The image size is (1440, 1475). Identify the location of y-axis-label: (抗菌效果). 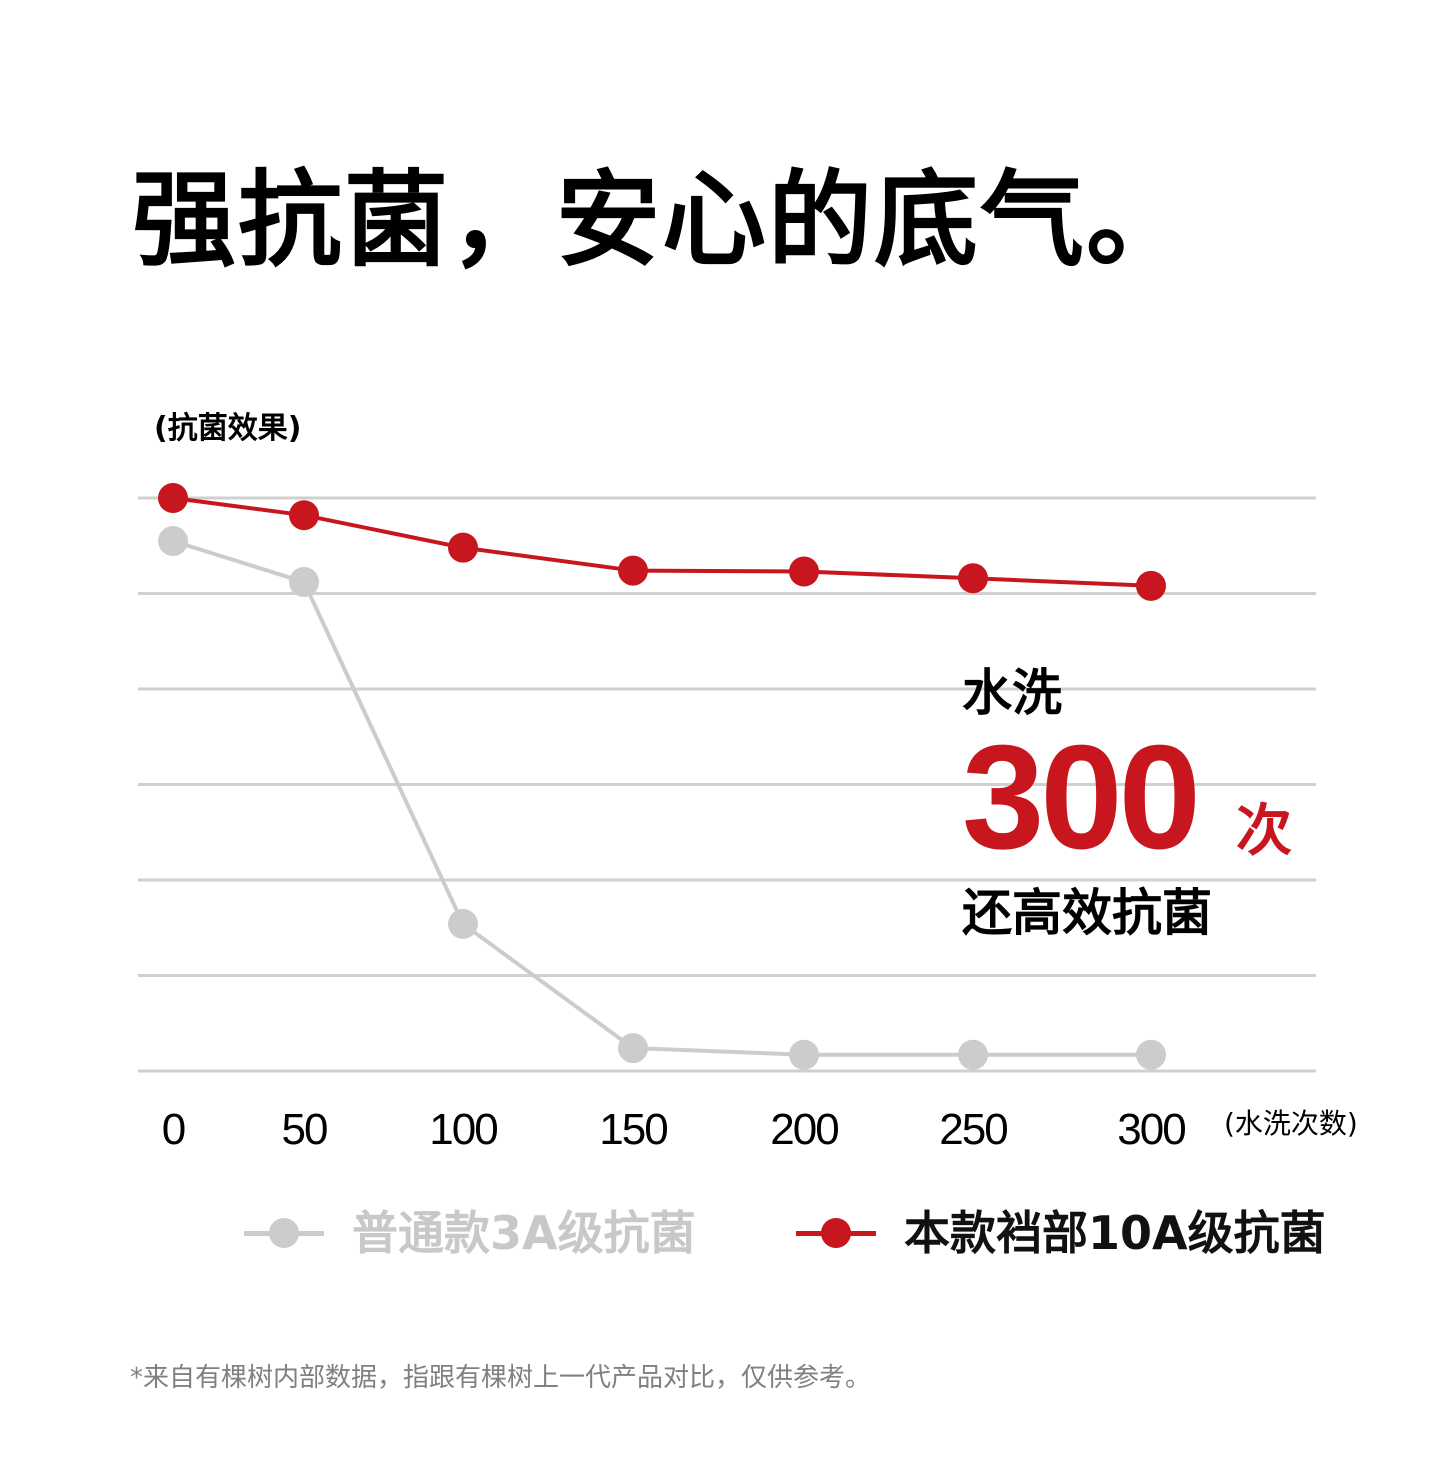
(228, 428).